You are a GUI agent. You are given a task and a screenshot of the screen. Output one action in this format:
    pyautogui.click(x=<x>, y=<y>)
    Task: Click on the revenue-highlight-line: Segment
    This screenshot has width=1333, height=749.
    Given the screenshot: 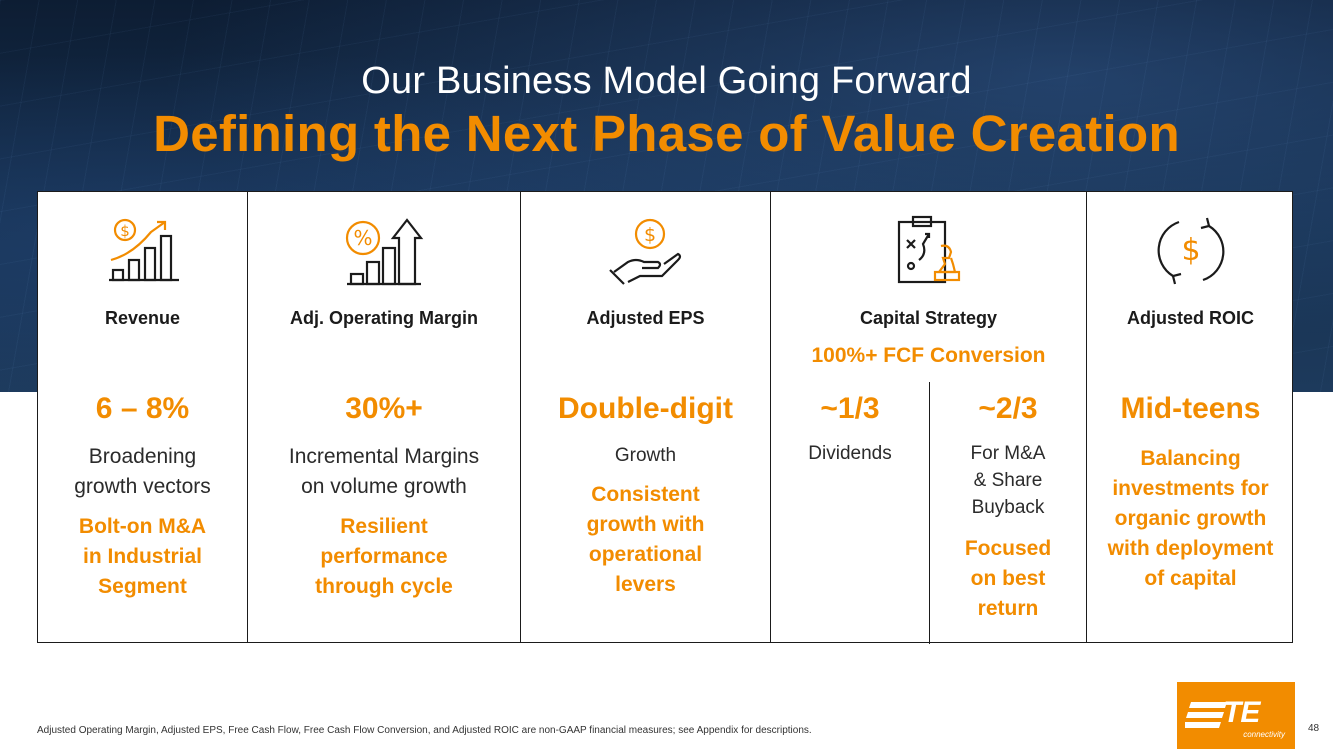 What is the action you would take?
    pyautogui.click(x=142, y=586)
    